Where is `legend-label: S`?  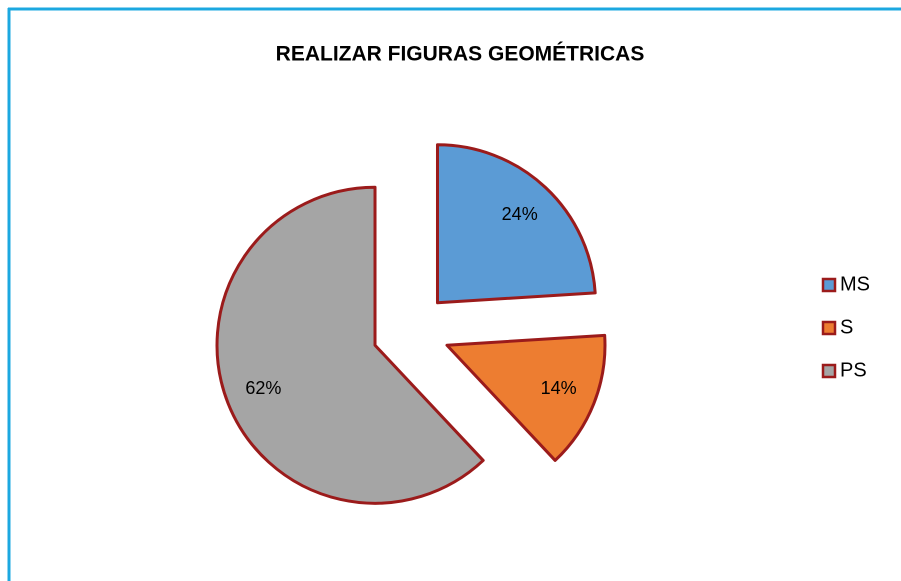 legend-label: S is located at coordinates (846, 327).